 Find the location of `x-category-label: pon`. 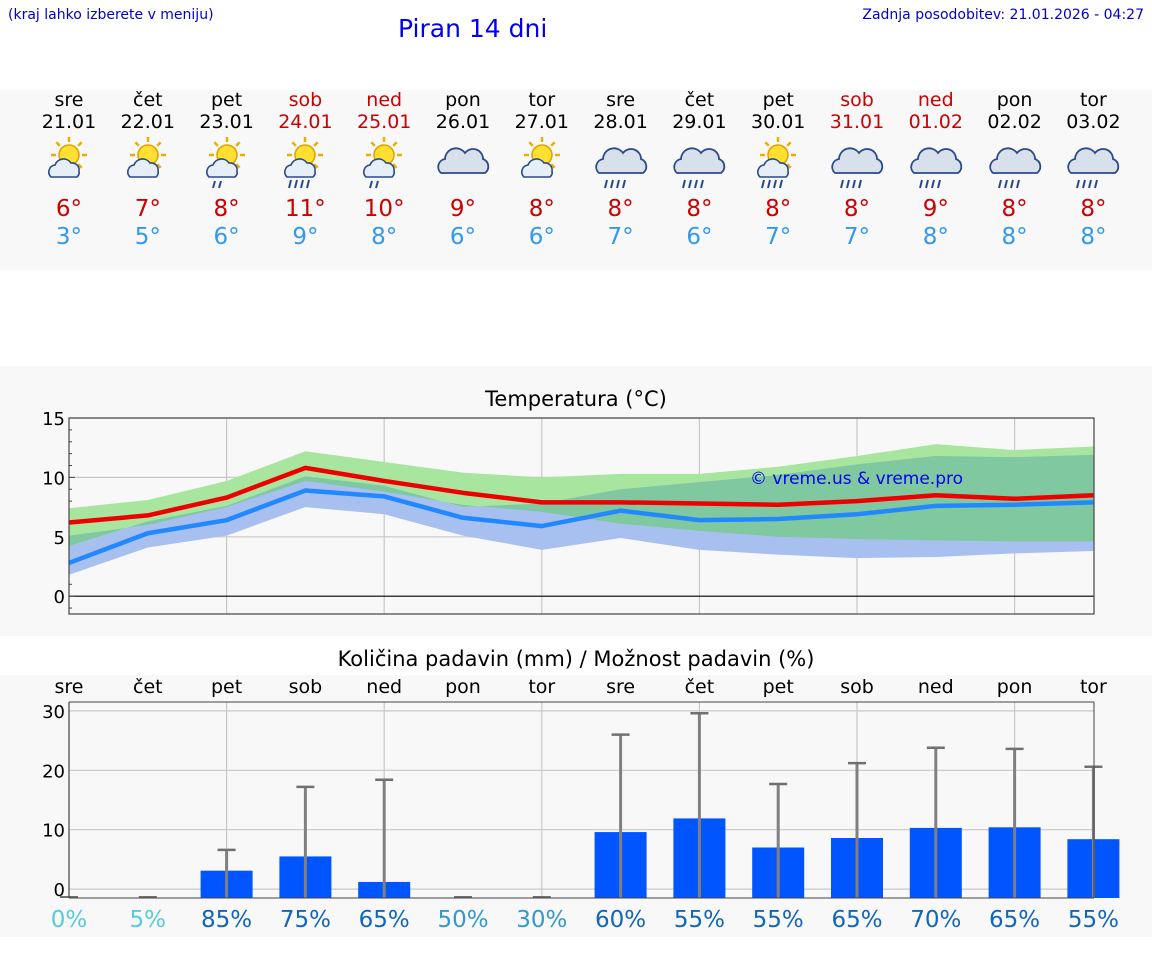

x-category-label: pon is located at coordinates (1015, 687).